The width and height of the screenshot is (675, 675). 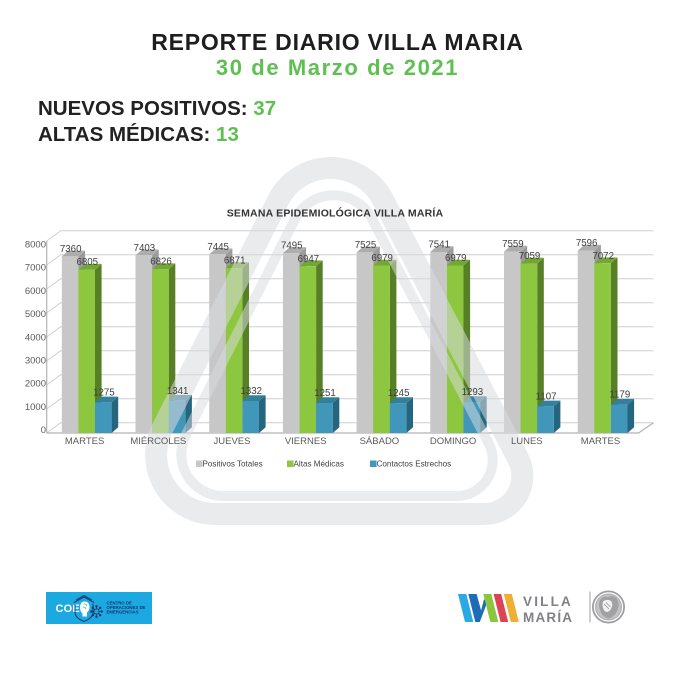 I want to click on svg-text: Altas Médicas, so click(x=319, y=464).